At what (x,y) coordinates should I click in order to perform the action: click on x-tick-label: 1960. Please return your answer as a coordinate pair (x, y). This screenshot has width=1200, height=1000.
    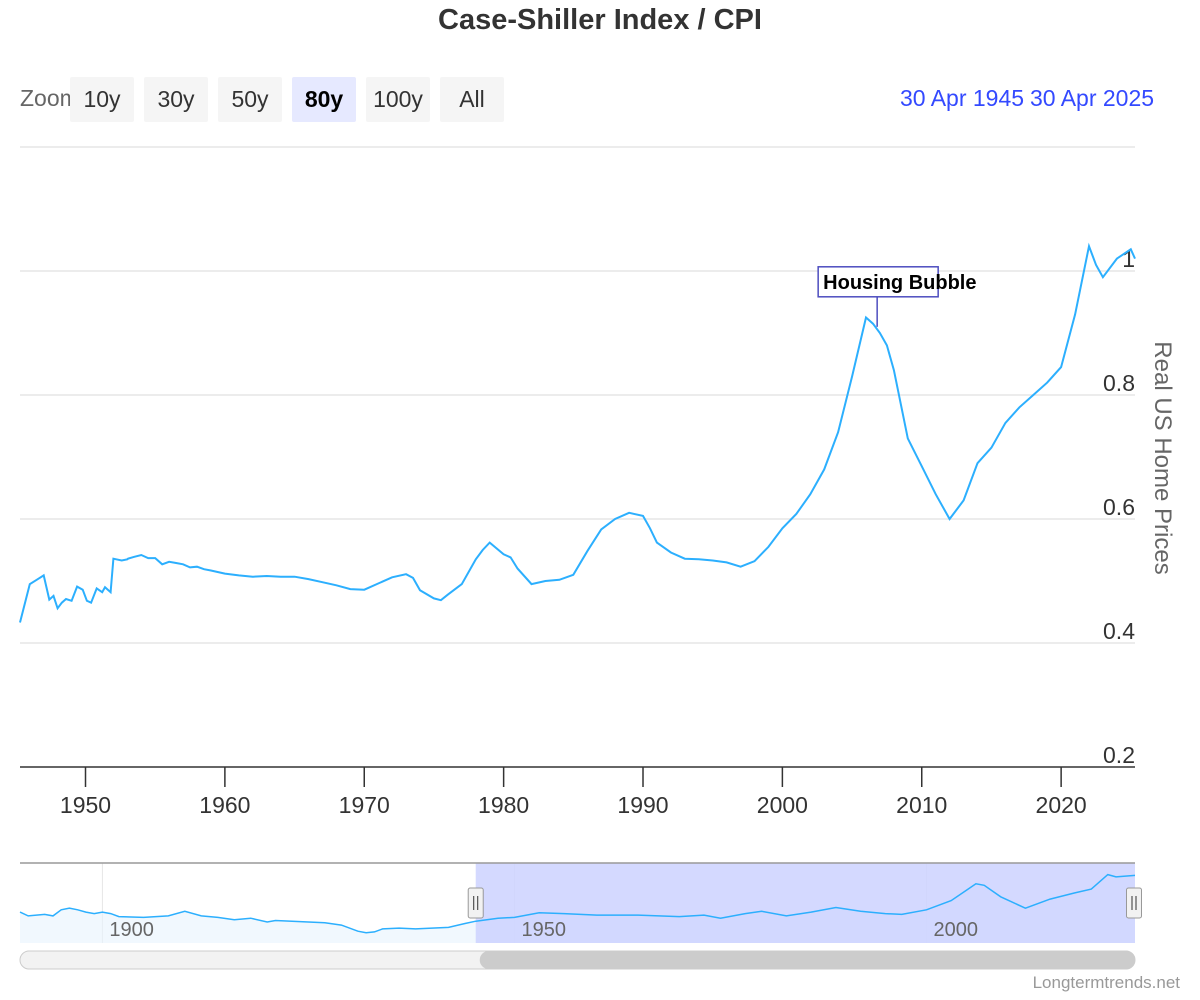
    Looking at the image, I should click on (224, 805).